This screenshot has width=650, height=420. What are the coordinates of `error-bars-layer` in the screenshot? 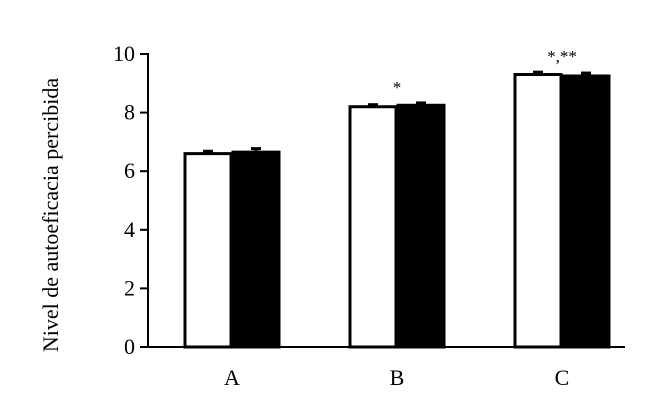 It's located at (397, 112).